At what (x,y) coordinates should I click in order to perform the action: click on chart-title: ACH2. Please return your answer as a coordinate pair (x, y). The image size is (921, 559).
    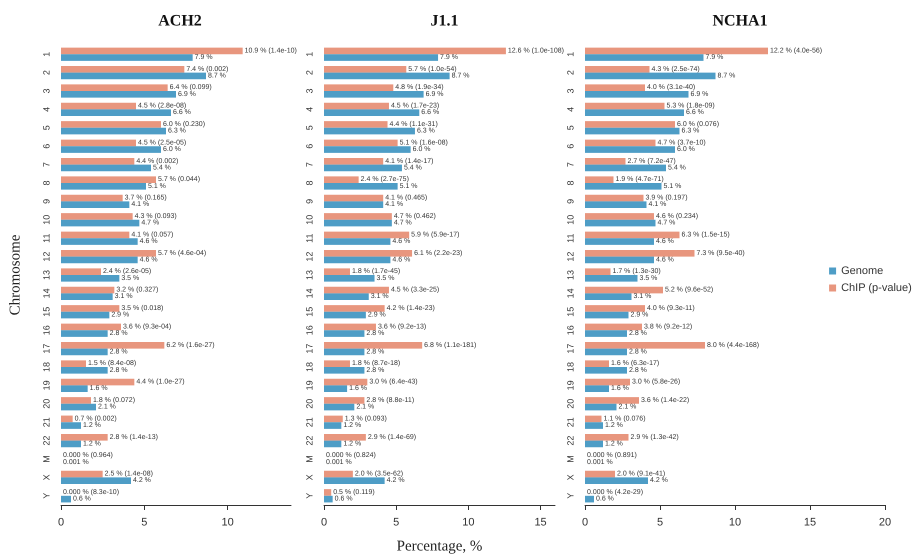
    Looking at the image, I should click on (180, 21).